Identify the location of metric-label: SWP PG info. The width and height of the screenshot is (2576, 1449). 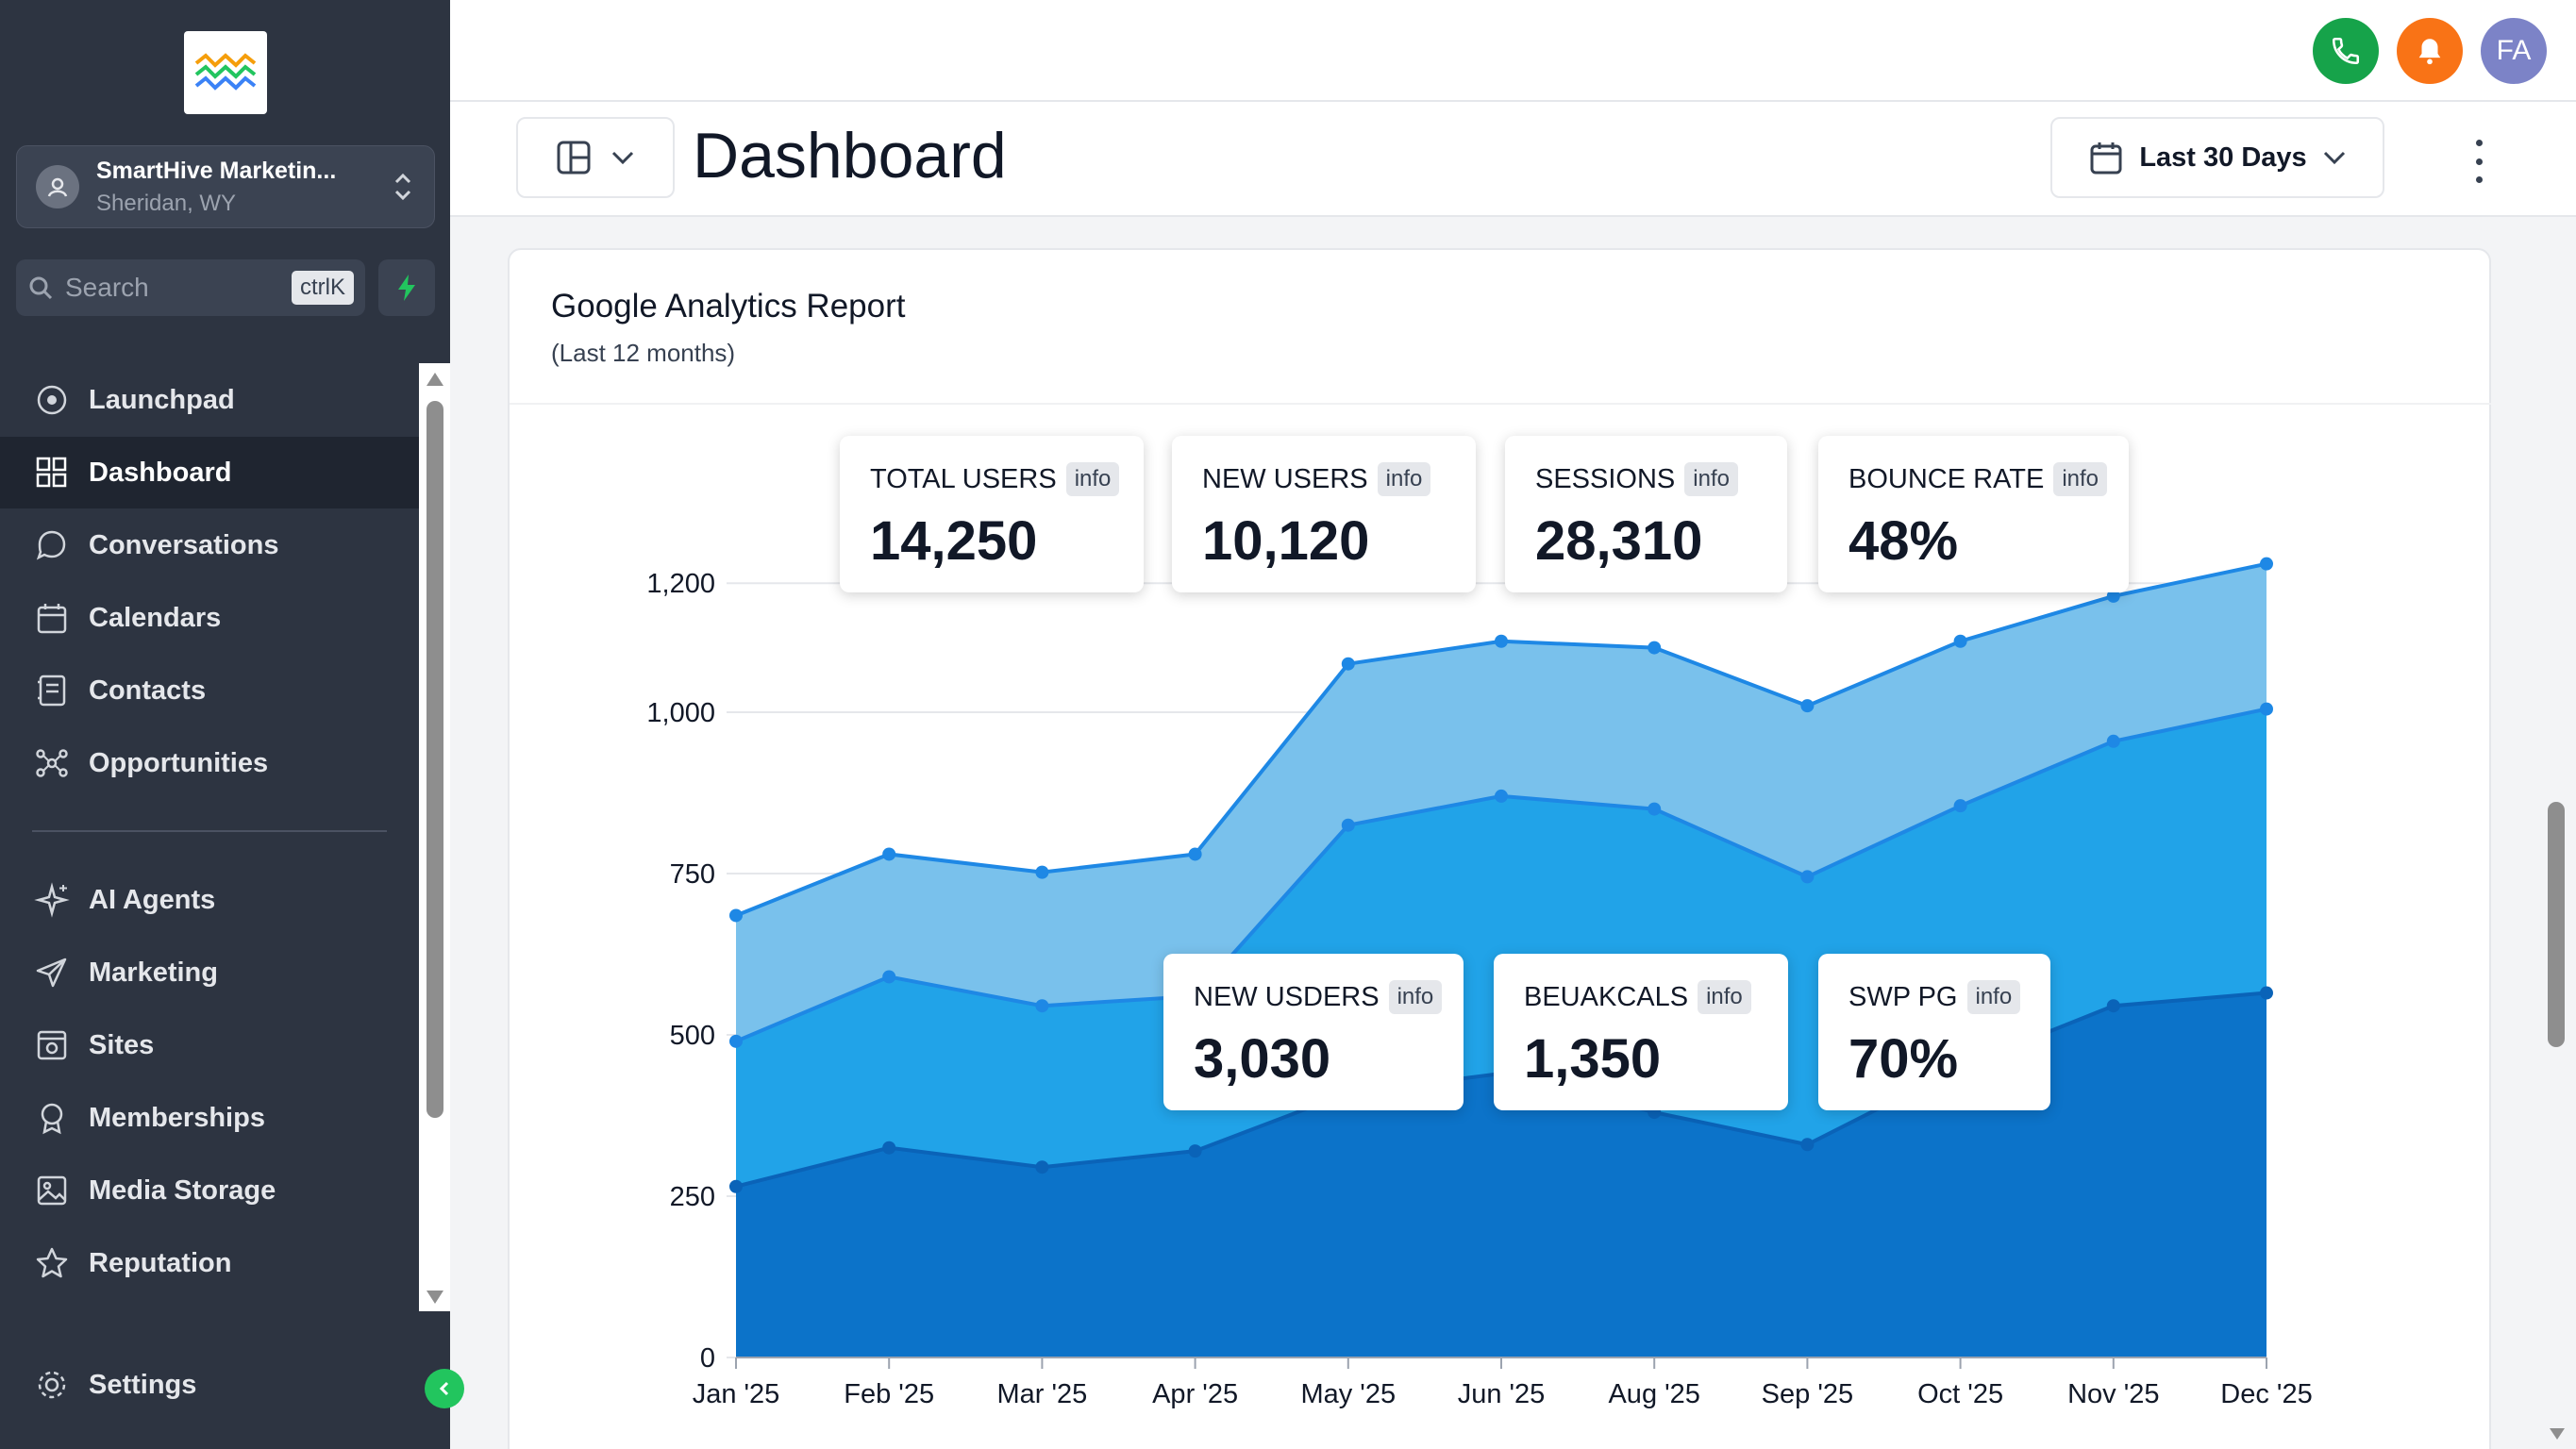
(1949, 997).